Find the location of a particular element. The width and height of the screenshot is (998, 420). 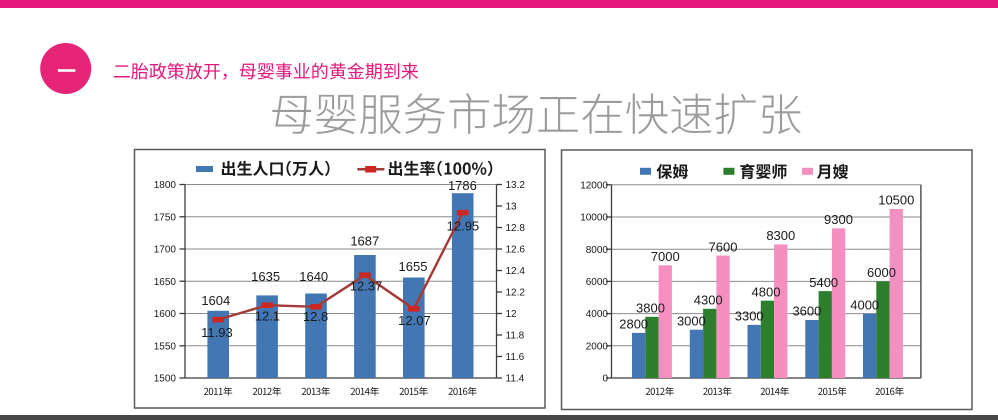

svg-text: 1500 is located at coordinates (165, 379).